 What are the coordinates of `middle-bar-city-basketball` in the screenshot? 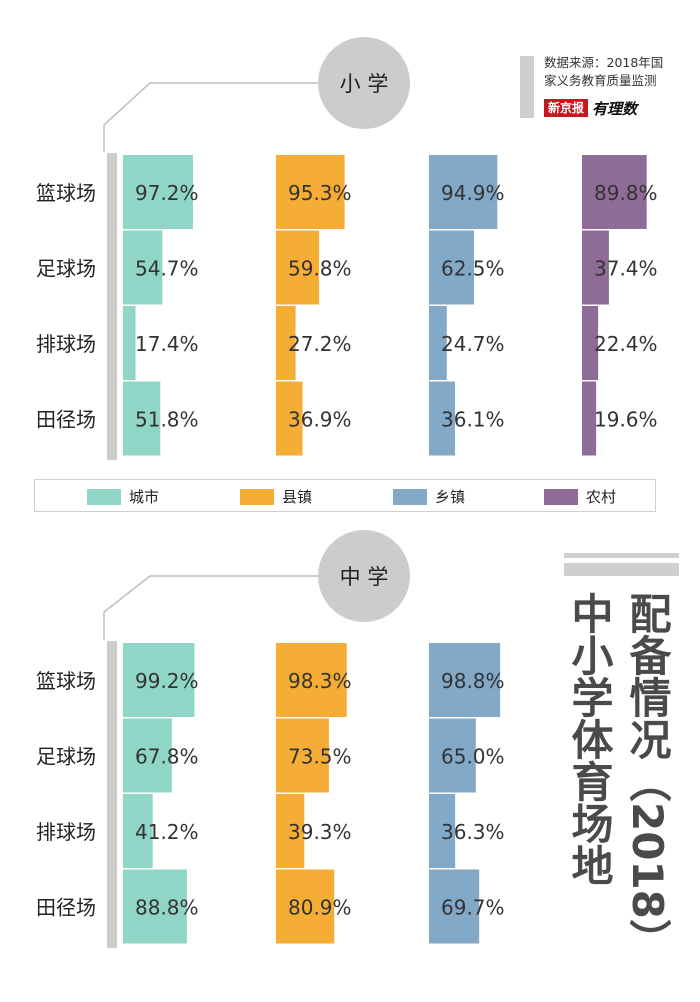 It's located at (159, 680).